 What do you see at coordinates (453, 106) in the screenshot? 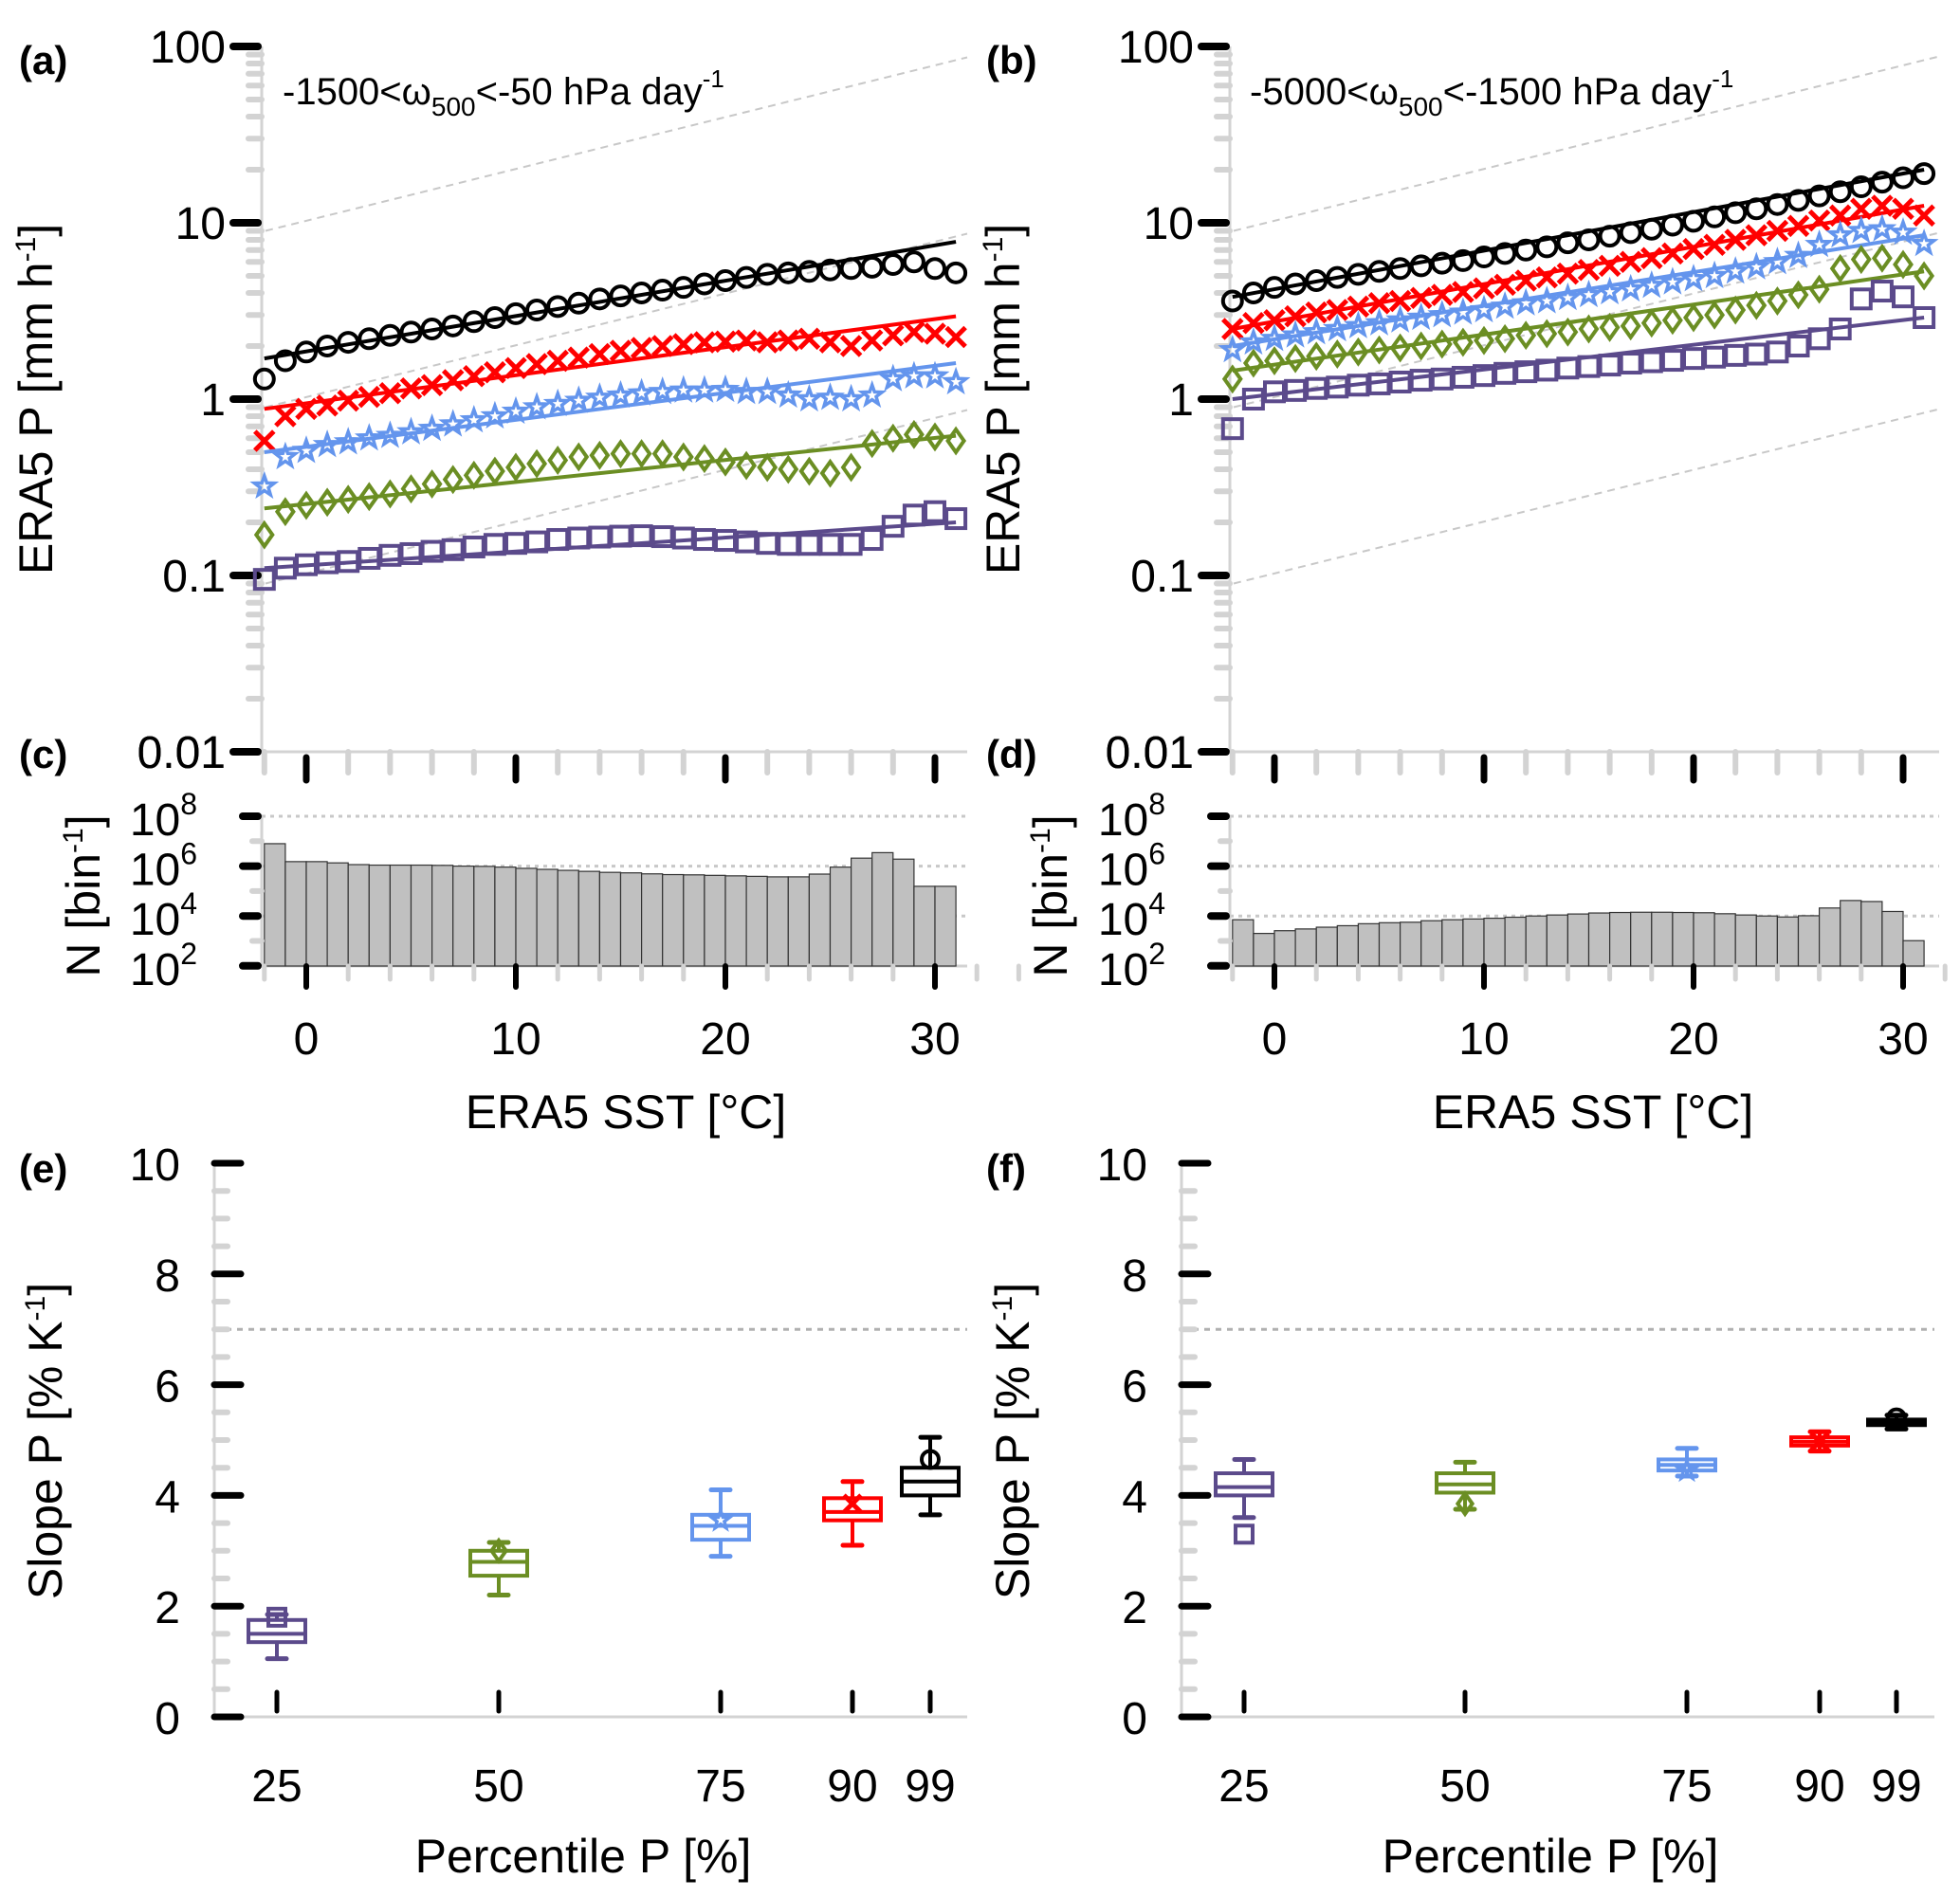
I see `annotation-sub: 500` at bounding box center [453, 106].